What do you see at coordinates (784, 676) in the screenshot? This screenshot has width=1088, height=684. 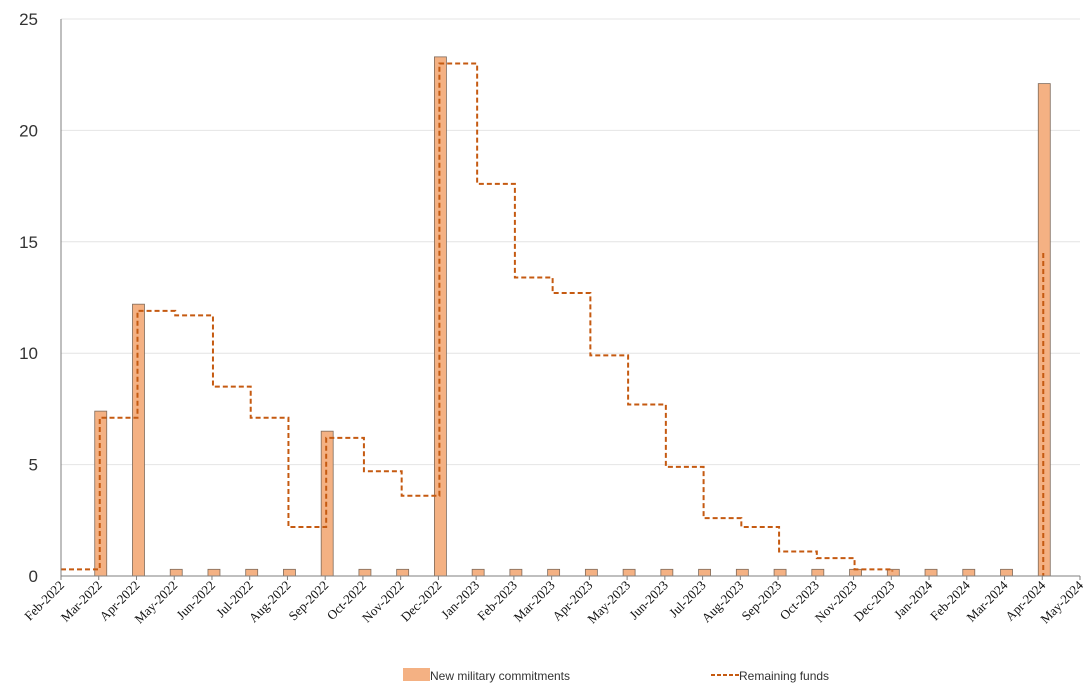 I see `legend-label-line: Remaining funds` at bounding box center [784, 676].